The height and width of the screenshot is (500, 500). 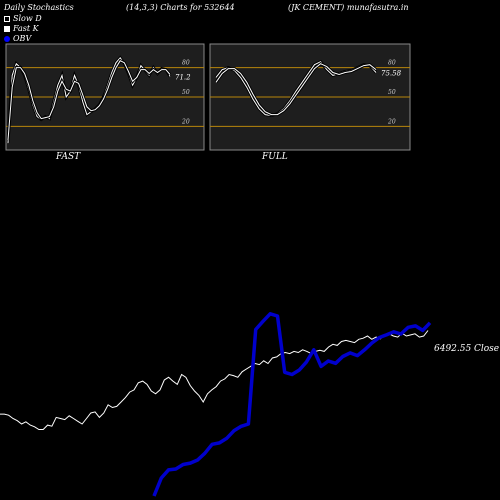 I want to click on close-label: Close, so click(x=486, y=349).